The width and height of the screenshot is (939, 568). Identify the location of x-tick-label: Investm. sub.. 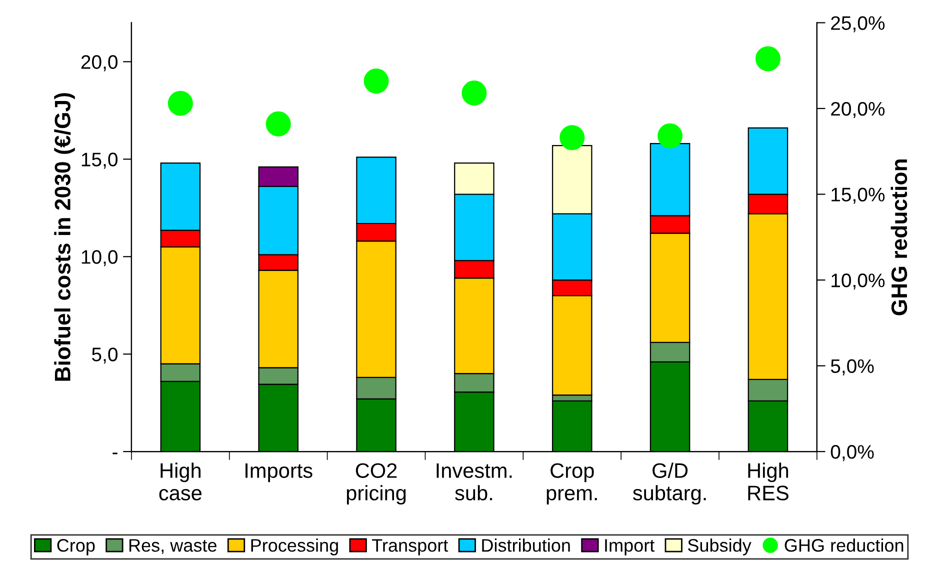
(474, 481).